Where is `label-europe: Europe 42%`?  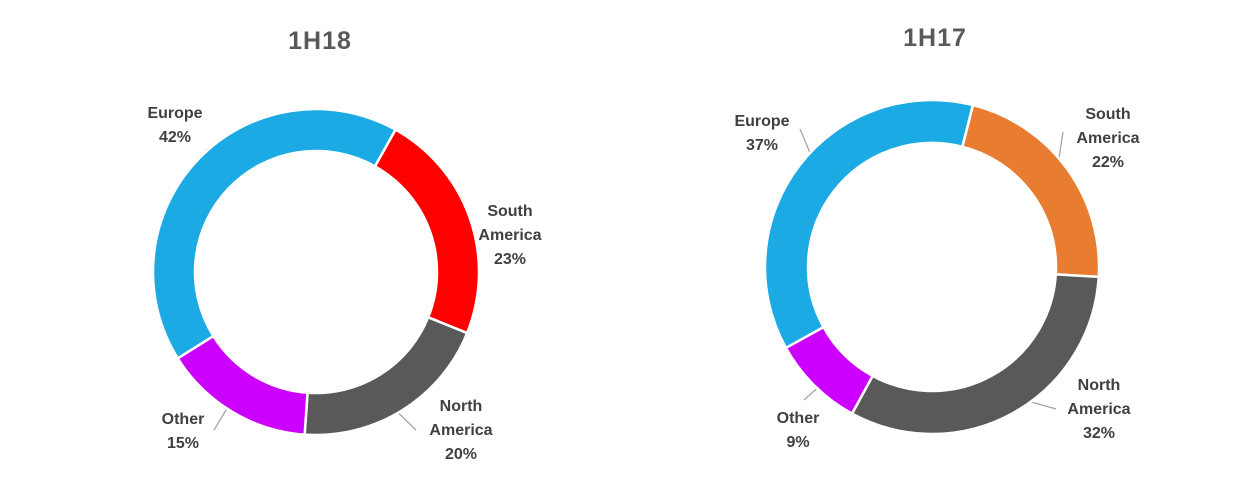 label-europe: Europe 42% is located at coordinates (174, 125).